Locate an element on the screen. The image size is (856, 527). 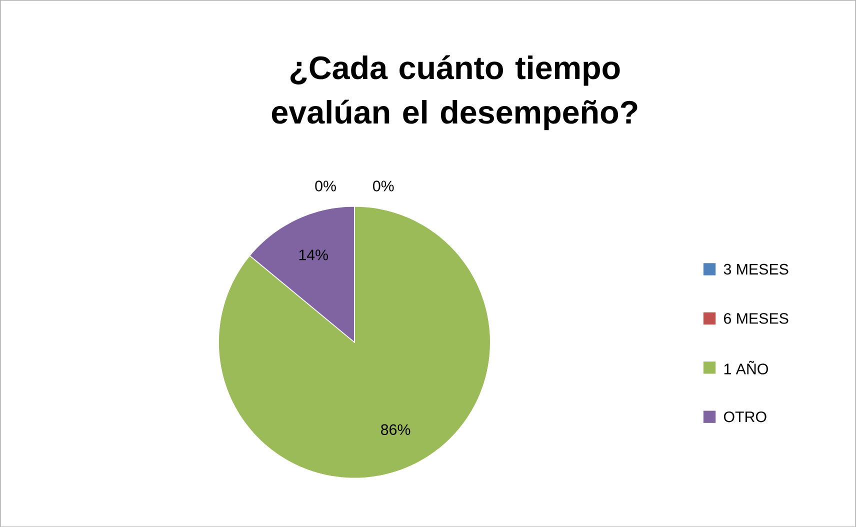
data-label: 14% is located at coordinates (313, 254).